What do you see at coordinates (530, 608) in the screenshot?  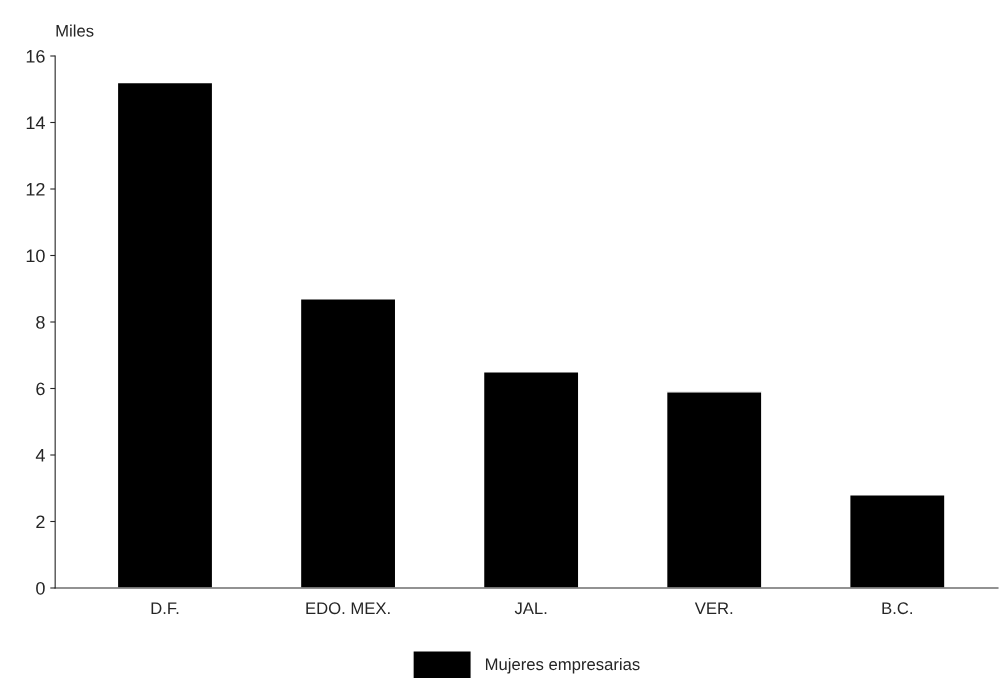 I see `x-tick-label: JAL.` at bounding box center [530, 608].